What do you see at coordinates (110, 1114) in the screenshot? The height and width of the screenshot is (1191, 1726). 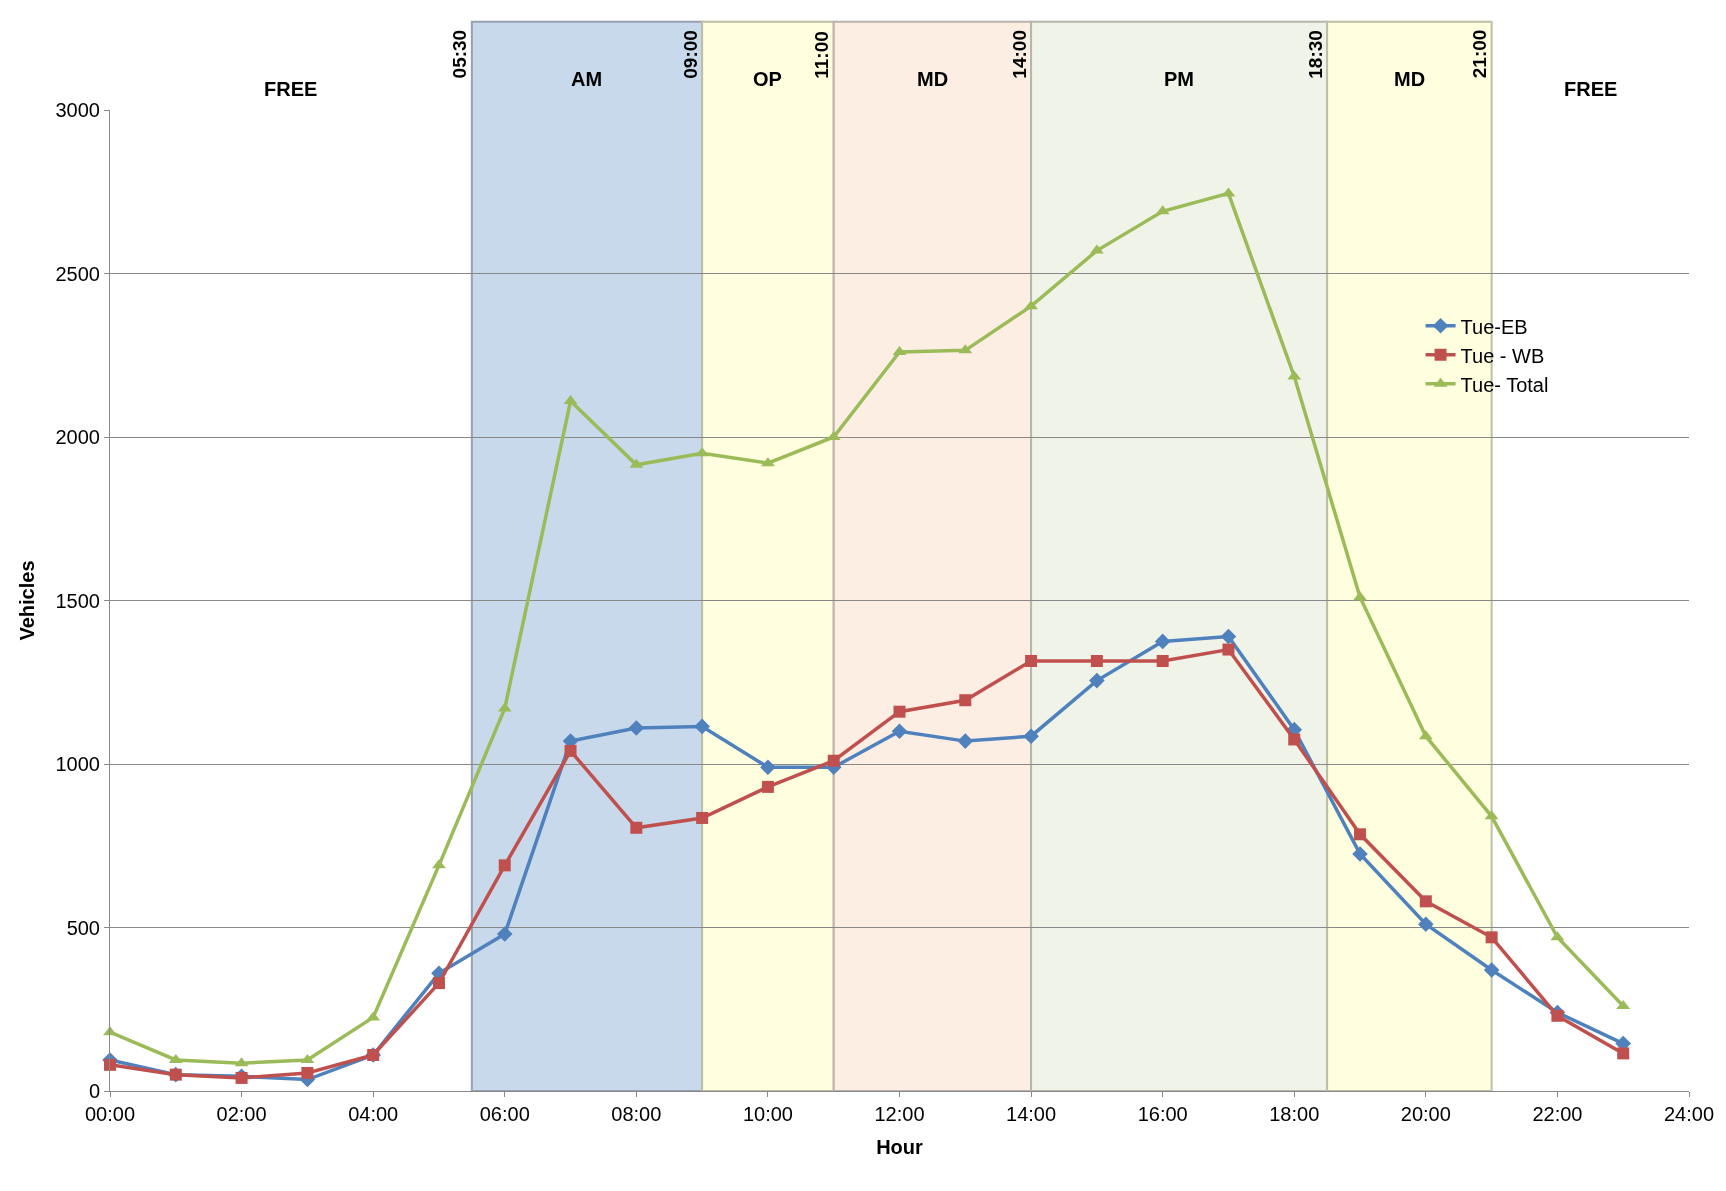 I see `x-tick-label: 00:00` at bounding box center [110, 1114].